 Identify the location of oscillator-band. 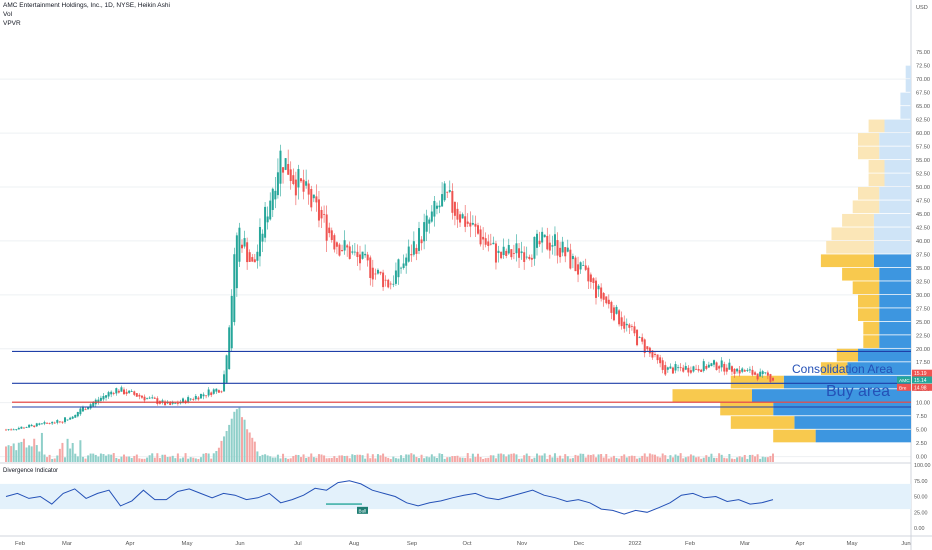
(455, 496).